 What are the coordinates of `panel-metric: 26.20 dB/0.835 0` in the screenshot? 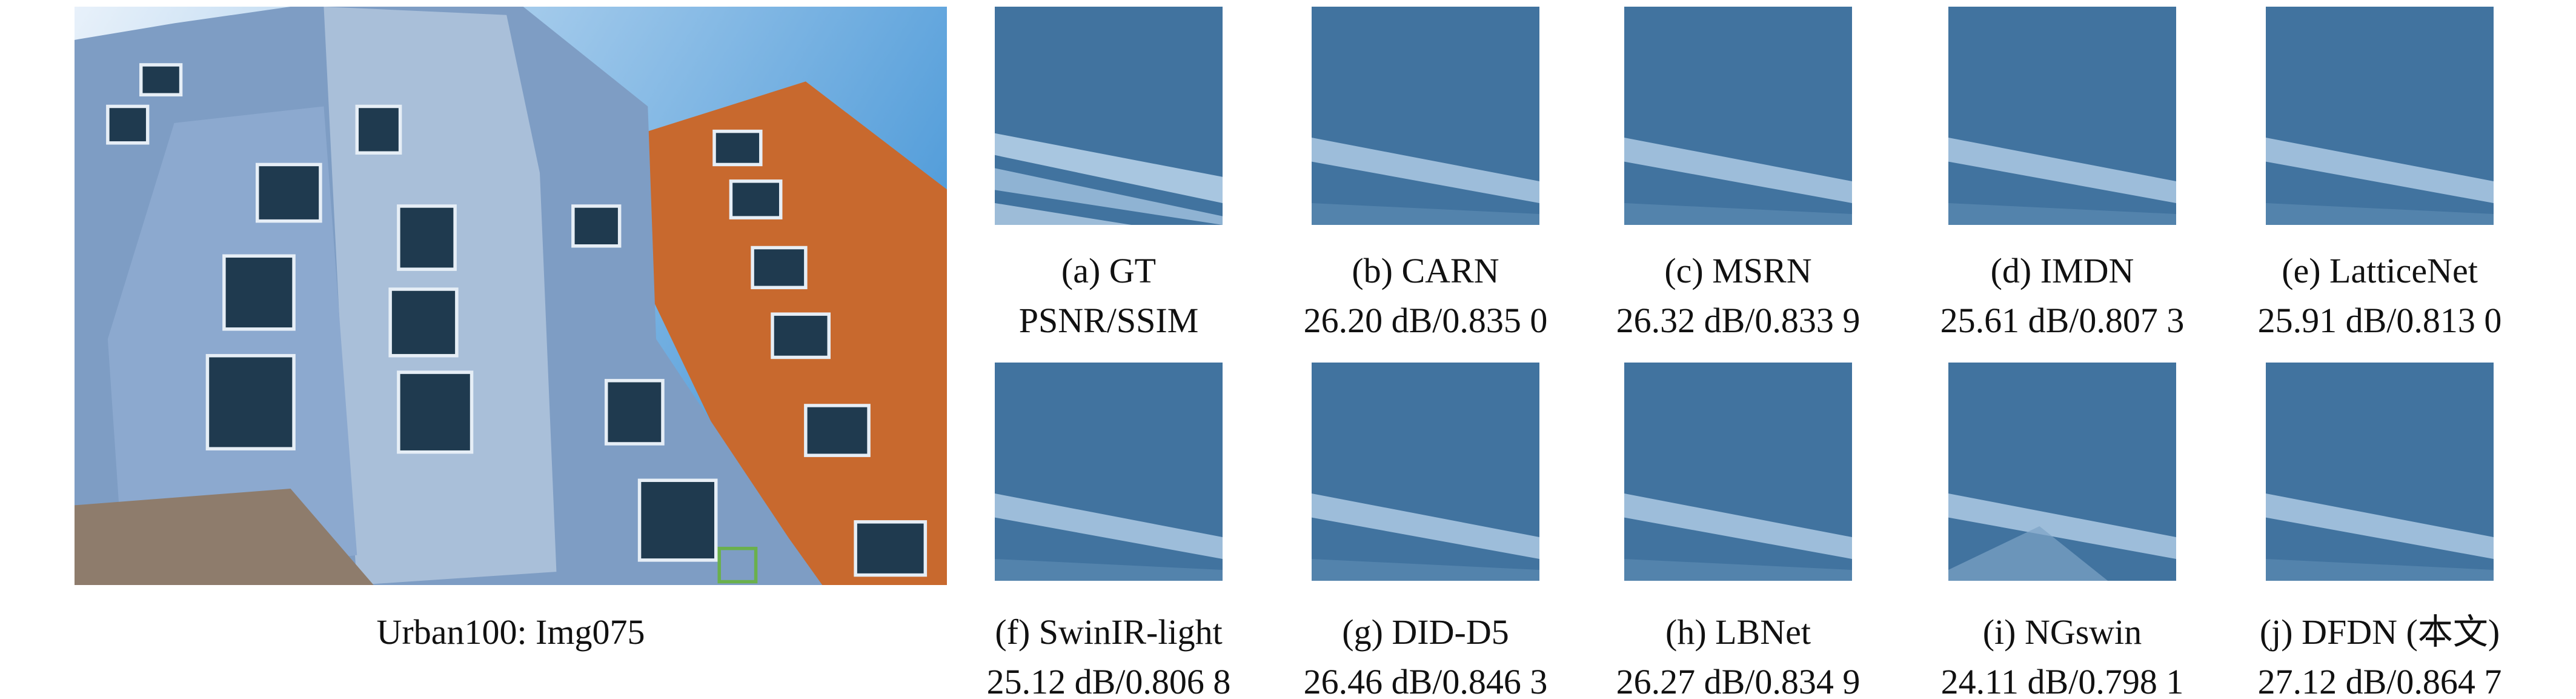 It's located at (1425, 320).